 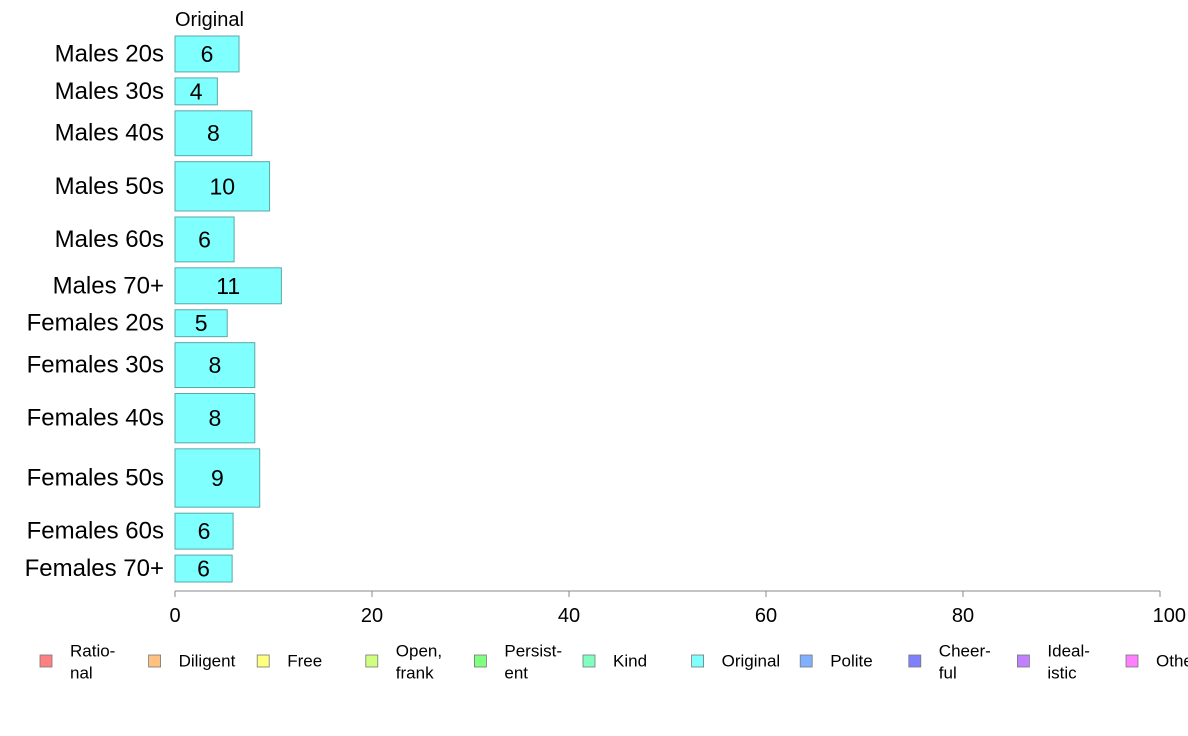 I want to click on category-label: Females 70+, so click(x=94, y=568).